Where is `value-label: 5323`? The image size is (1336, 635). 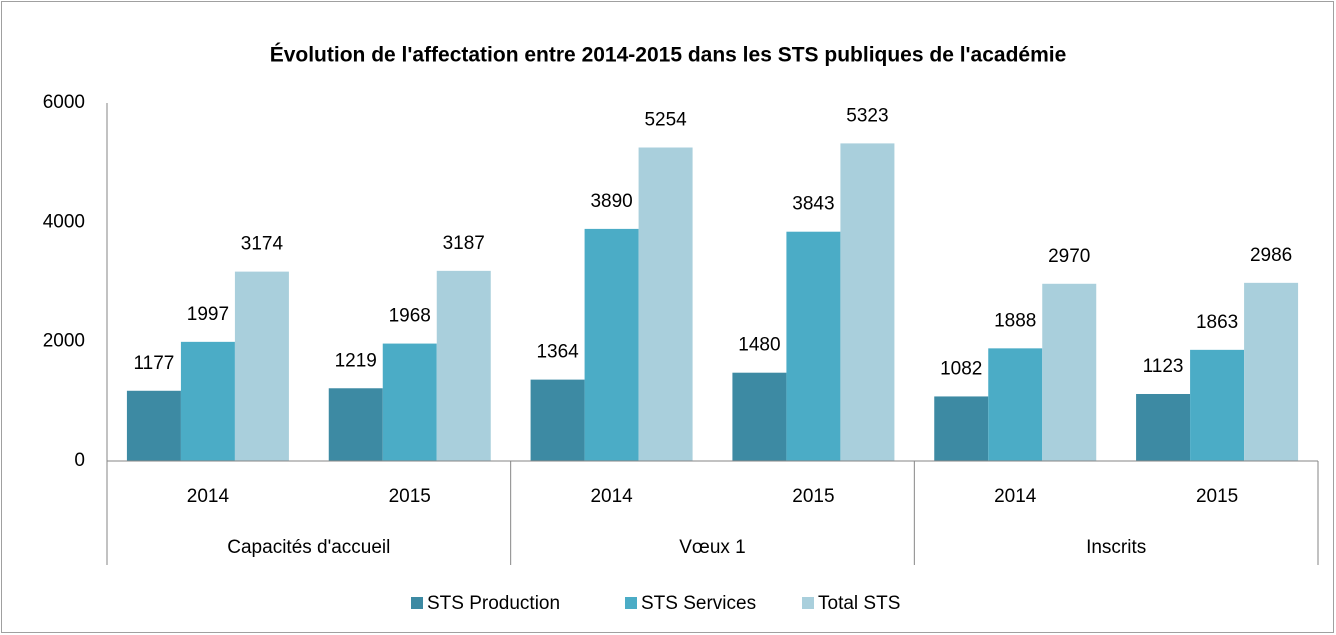 value-label: 5323 is located at coordinates (867, 115).